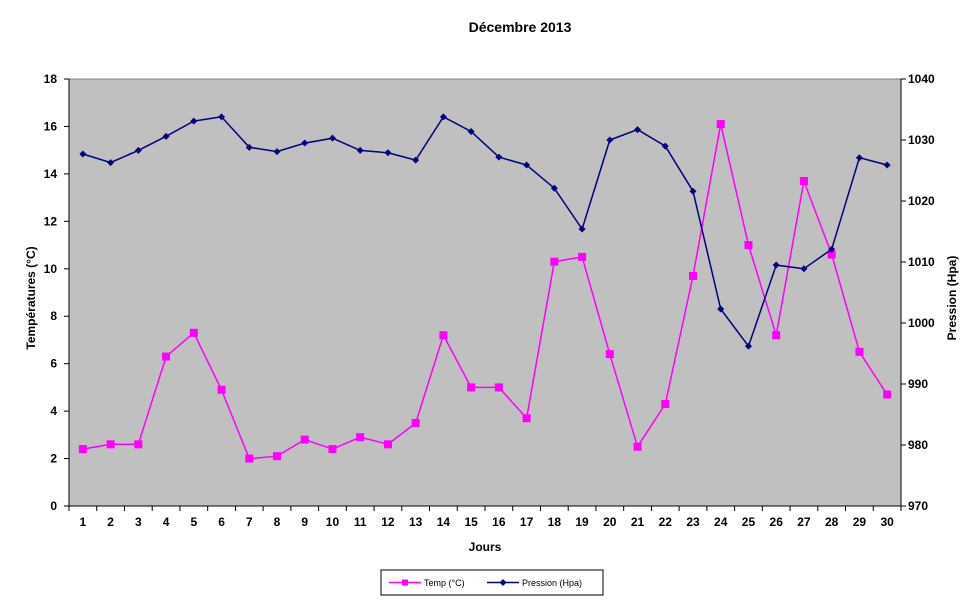 The width and height of the screenshot is (970, 603). Describe the element at coordinates (610, 522) in the screenshot. I see `x-tick-label: 20` at that location.